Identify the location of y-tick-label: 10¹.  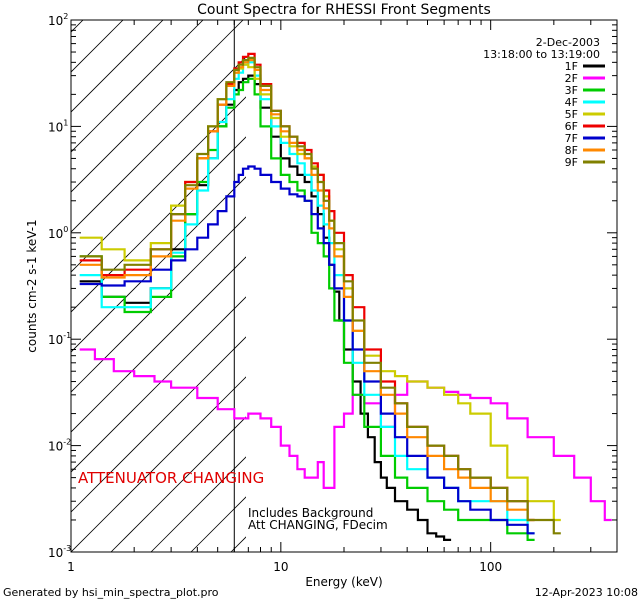
(58, 126).